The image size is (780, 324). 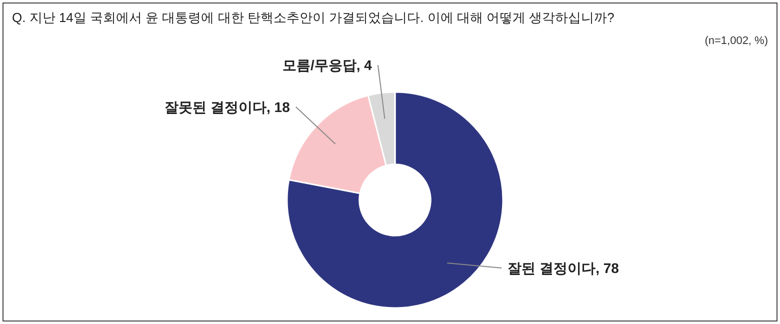 I want to click on data-label: , 18, so click(x=278, y=106).